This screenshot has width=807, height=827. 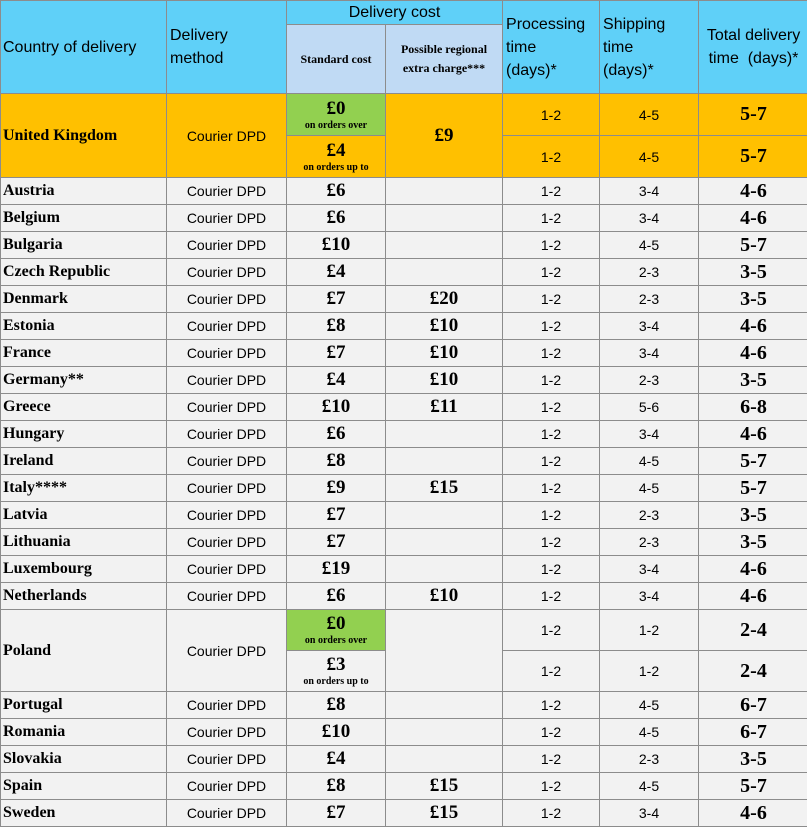 What do you see at coordinates (634, 24) in the screenshot?
I see `header-shipping-line1: Shipping` at bounding box center [634, 24].